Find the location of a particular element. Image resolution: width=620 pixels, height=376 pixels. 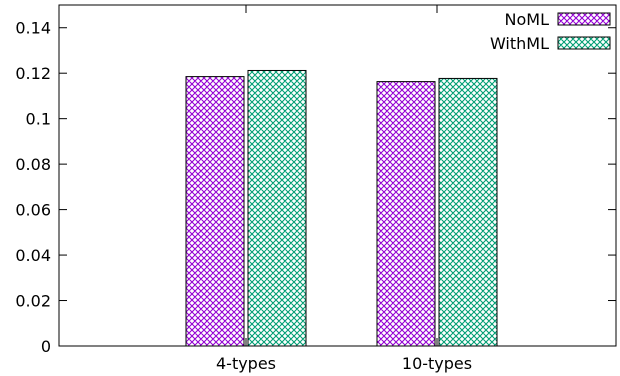

x-tick-label: 10-types is located at coordinates (437, 363).